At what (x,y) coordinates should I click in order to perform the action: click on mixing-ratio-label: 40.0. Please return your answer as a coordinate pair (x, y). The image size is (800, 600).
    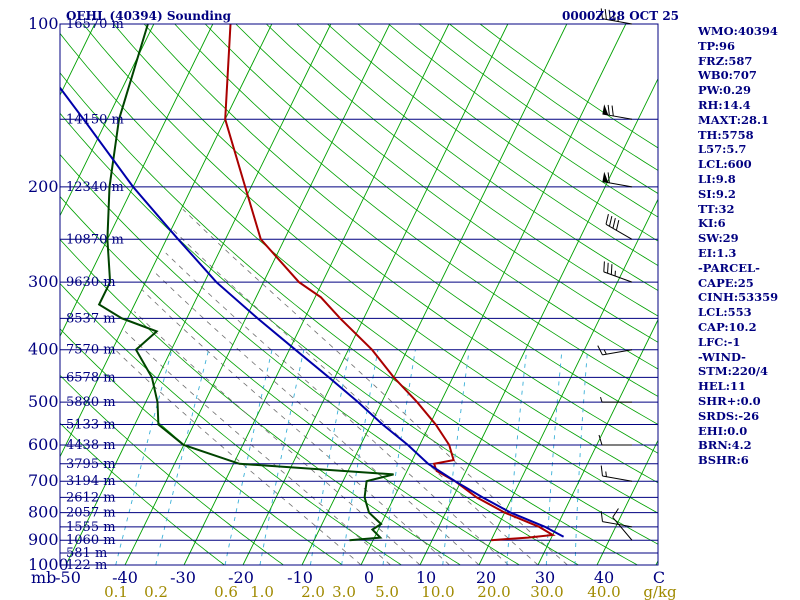
    Looking at the image, I should click on (603, 591).